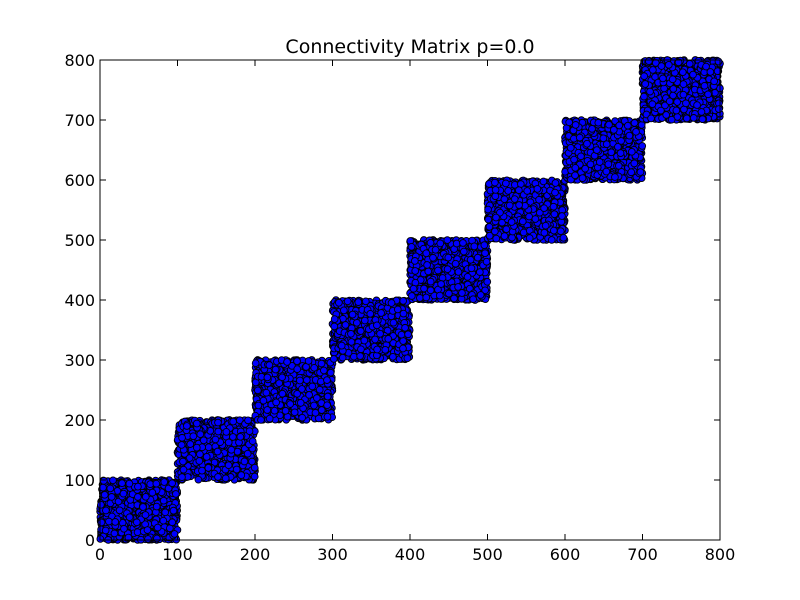 The image size is (800, 600). I want to click on chart-title: Connectivity Matrix p=0.0, so click(409, 47).